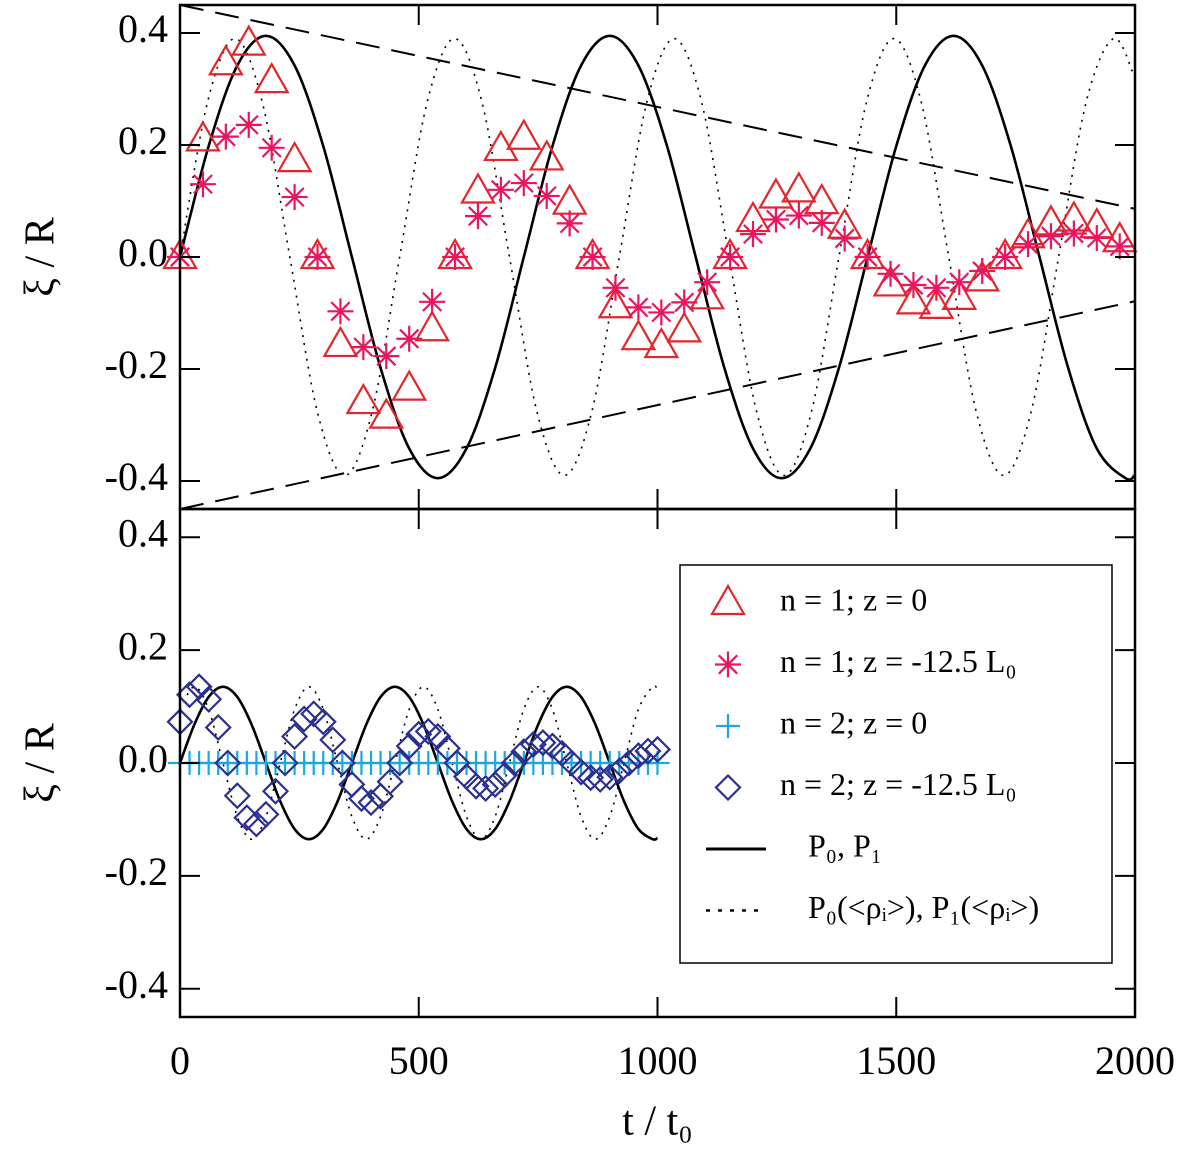 The image size is (1200, 1152). Describe the element at coordinates (896, 1060) in the screenshot. I see `x-tick-label: 1500` at that location.